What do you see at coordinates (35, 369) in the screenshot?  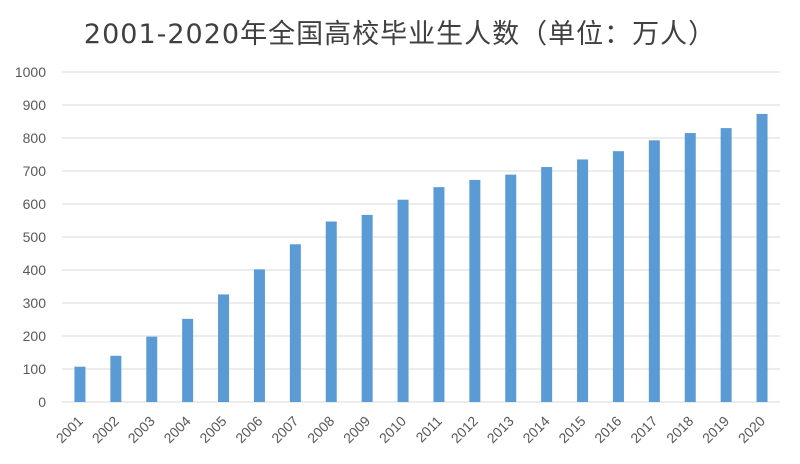 I see `y-tick-label: 100` at bounding box center [35, 369].